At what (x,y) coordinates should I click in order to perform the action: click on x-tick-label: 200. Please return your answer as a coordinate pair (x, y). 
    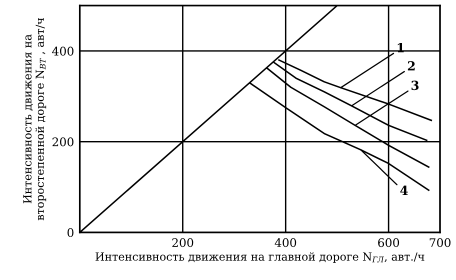
    Looking at the image, I should click on (183, 243).